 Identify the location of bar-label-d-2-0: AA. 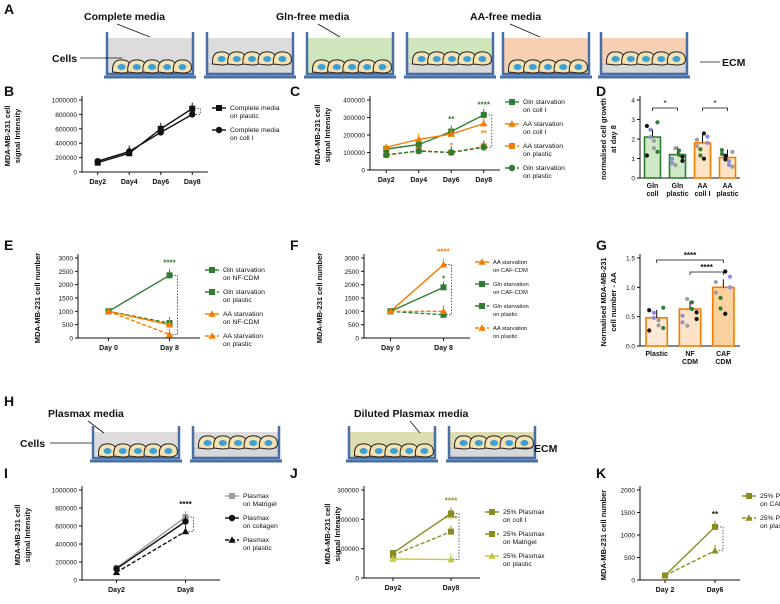
(702, 186).